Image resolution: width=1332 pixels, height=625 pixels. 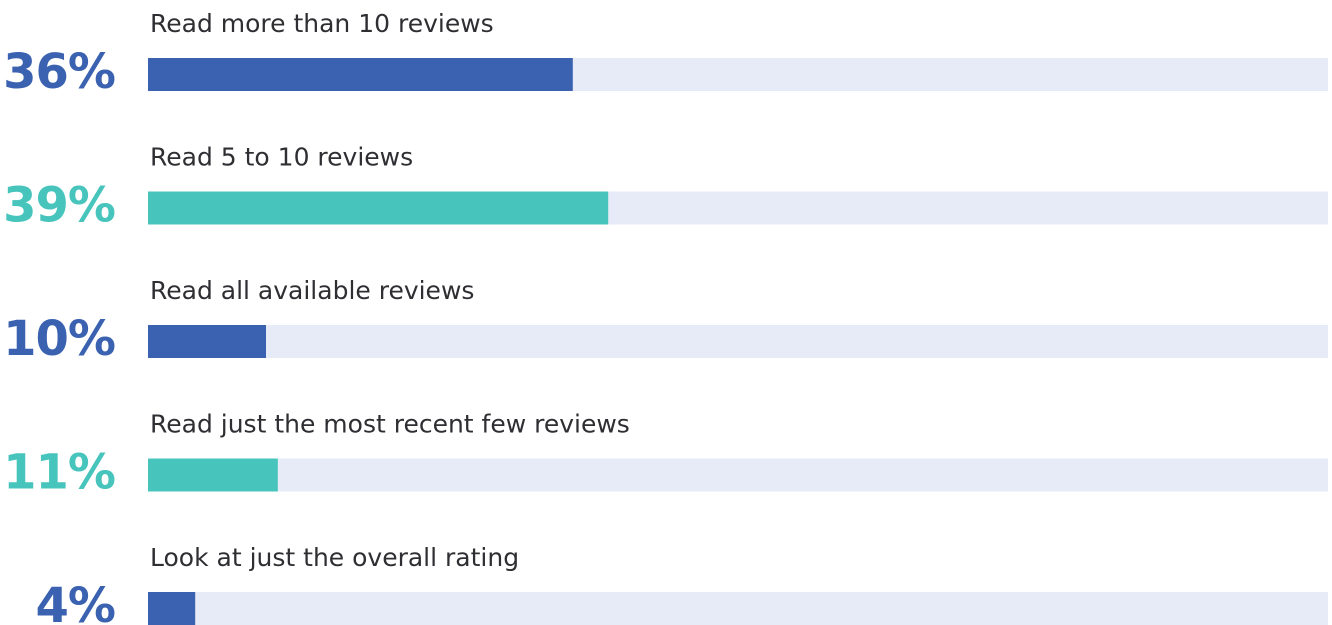 What do you see at coordinates (59, 473) in the screenshot?
I see `value-label: 11%` at bounding box center [59, 473].